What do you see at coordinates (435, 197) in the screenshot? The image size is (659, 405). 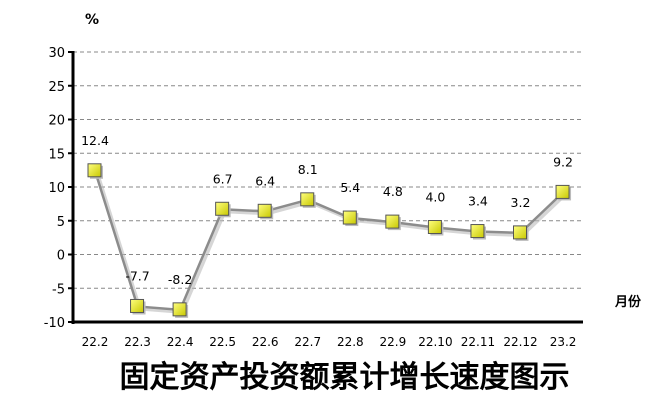 I see `data-label: 4.0` at bounding box center [435, 197].